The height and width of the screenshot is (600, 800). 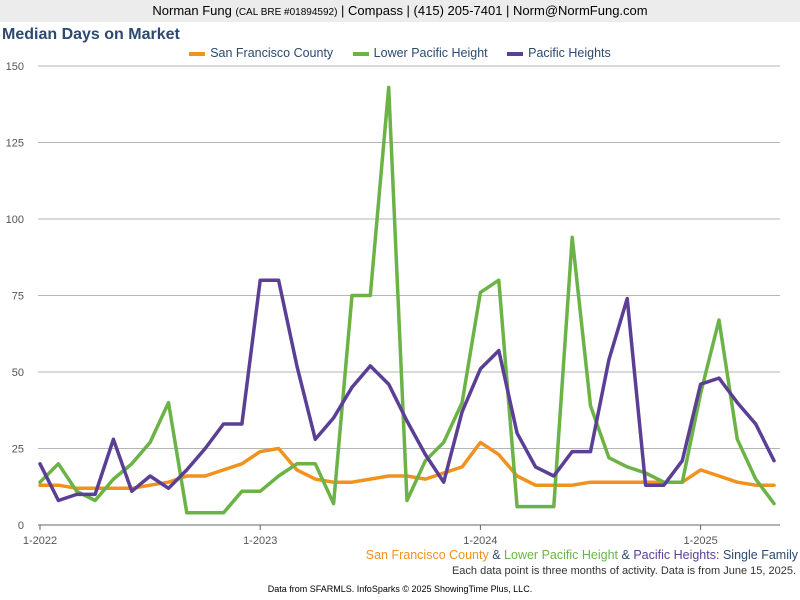 What do you see at coordinates (625, 555) in the screenshot?
I see `subtitle-amp-2: &` at bounding box center [625, 555].